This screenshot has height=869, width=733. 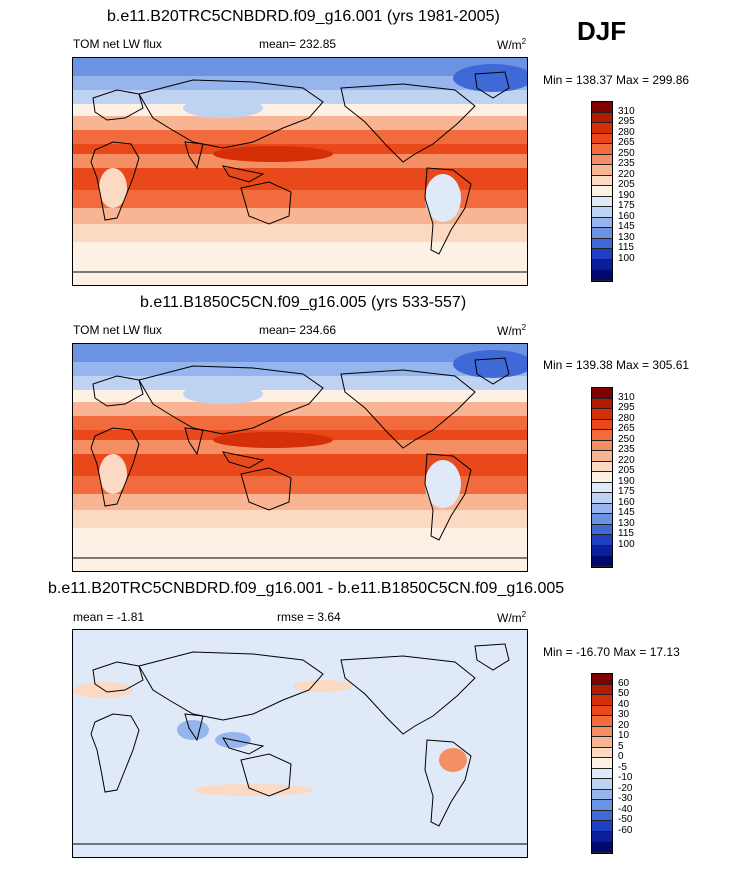 What do you see at coordinates (512, 330) in the screenshot?
I see `panel-2-units: W/m2` at bounding box center [512, 330].